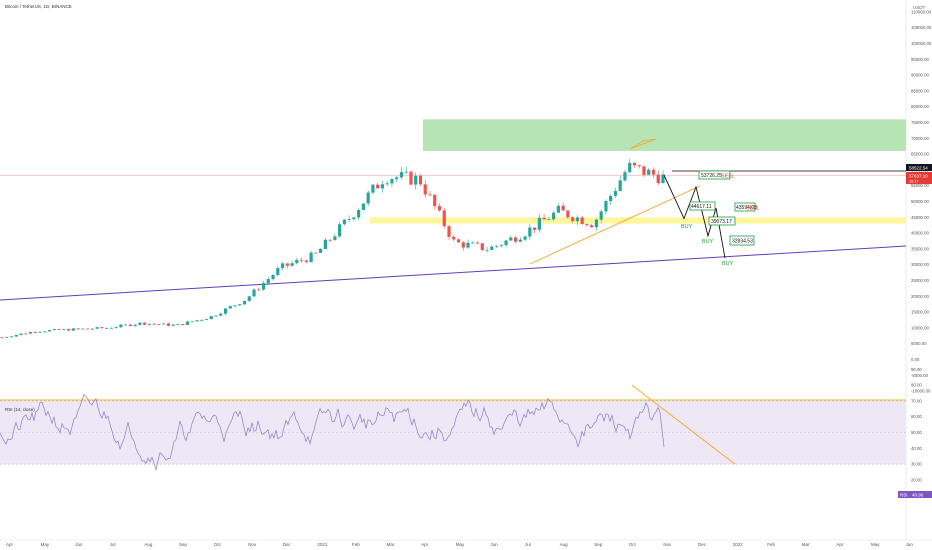  What do you see at coordinates (701, 207) in the screenshot?
I see `buy1-price: 44617.11` at bounding box center [701, 207].